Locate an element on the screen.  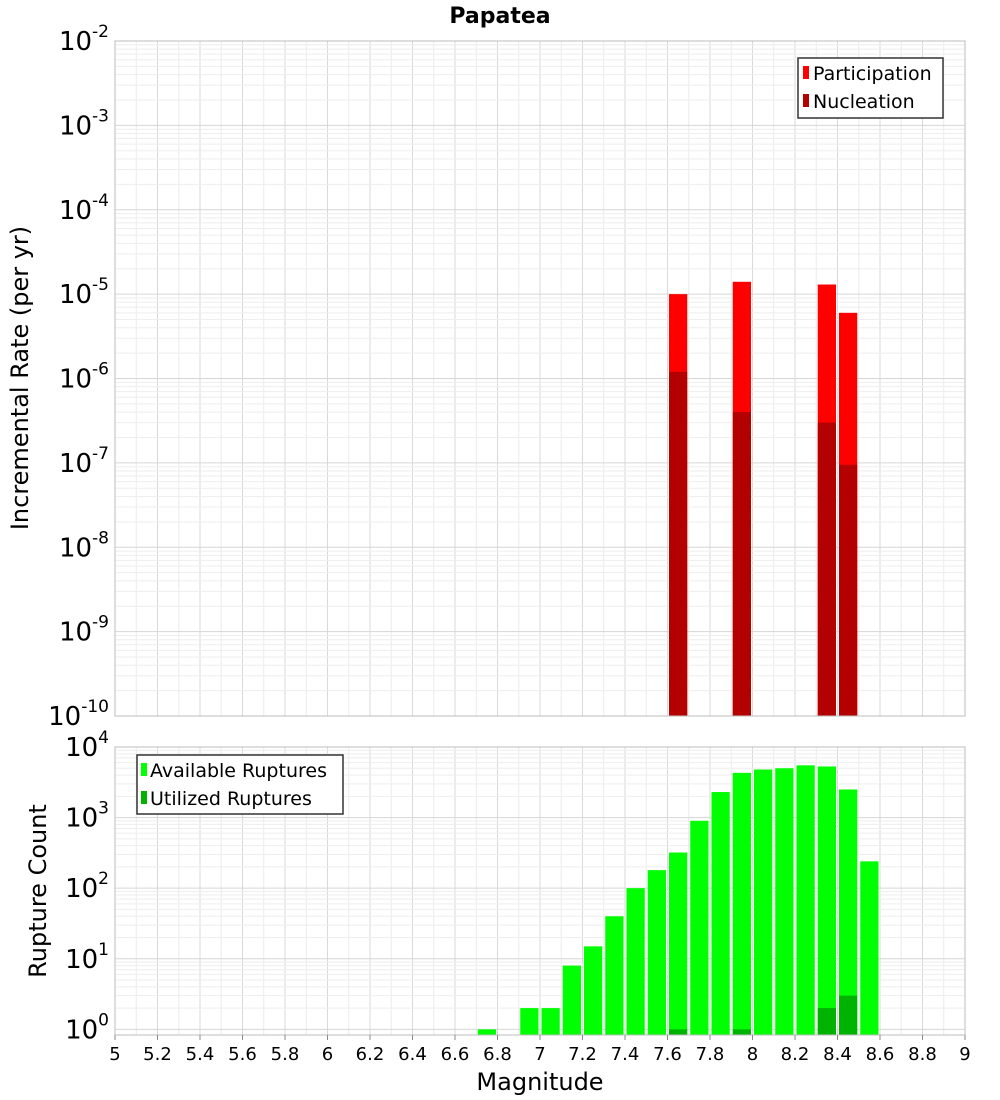
rate-y-tick-label: 10⁻³ is located at coordinates (84, 123).